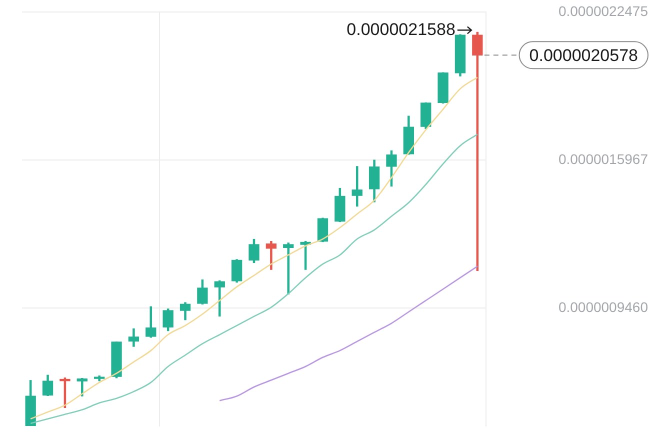  Describe the element at coordinates (401, 29) in the screenshot. I see `annotation: 0.0000021588` at that location.